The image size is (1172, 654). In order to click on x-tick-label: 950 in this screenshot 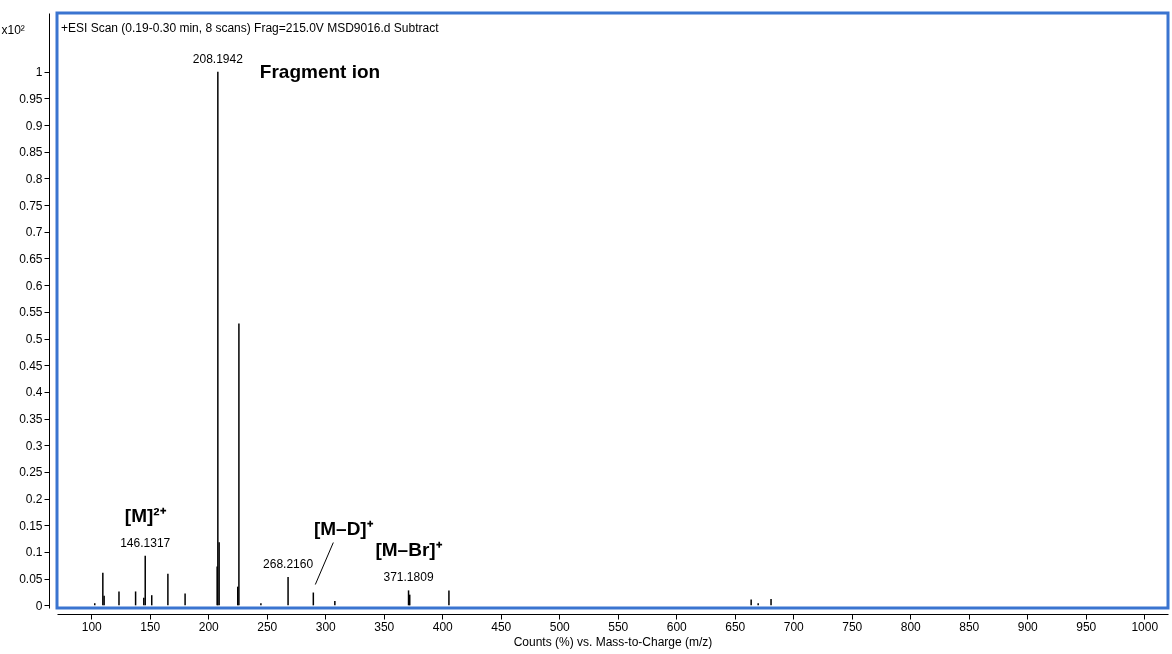, I will do `click(1086, 626)`.